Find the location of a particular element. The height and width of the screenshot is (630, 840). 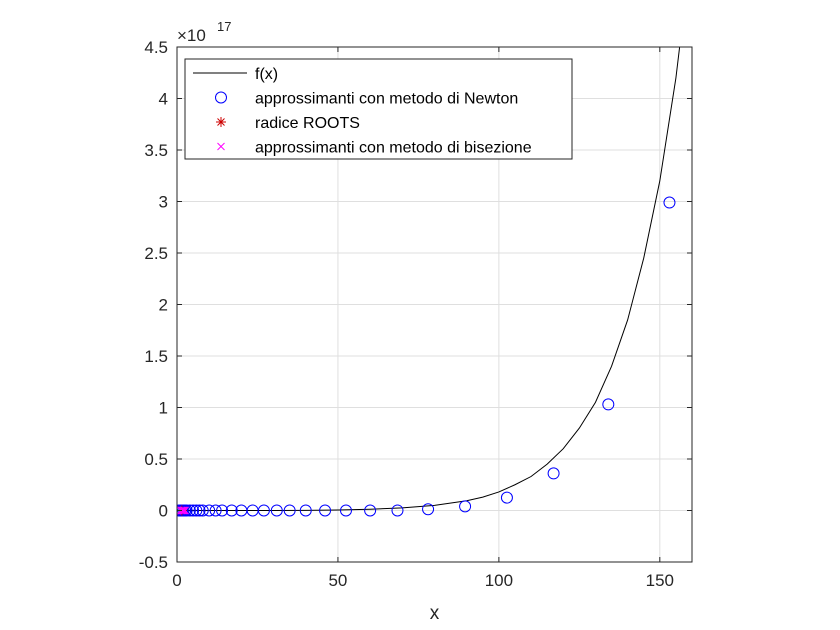

y-tick-label: 3 is located at coordinates (163, 202).